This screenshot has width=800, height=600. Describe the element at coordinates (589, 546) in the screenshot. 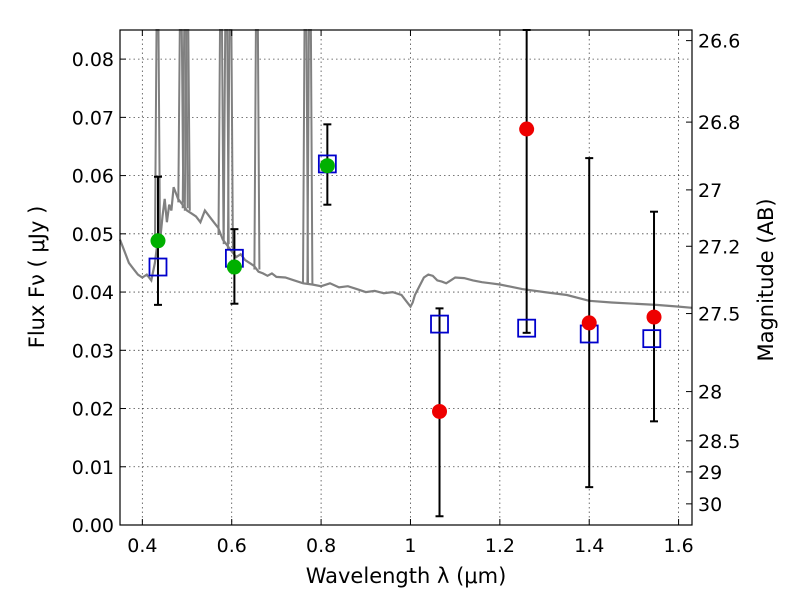

I see `x-tick-label-5: 1.4` at that location.